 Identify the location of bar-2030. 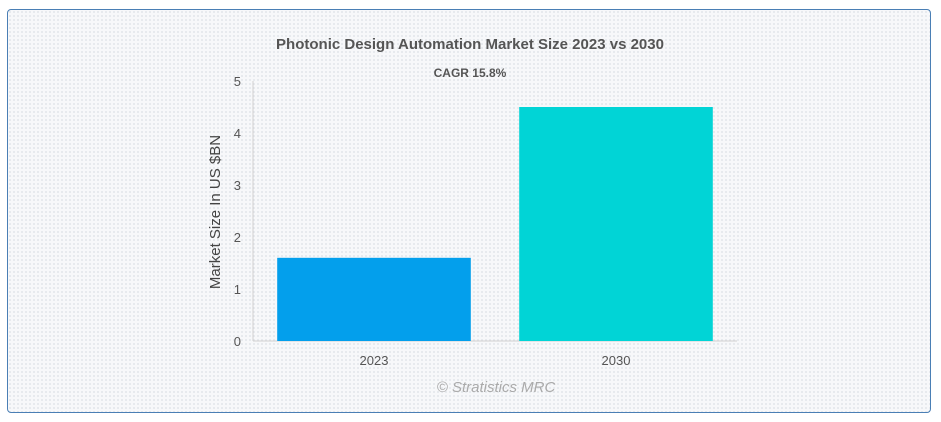
(616, 224).